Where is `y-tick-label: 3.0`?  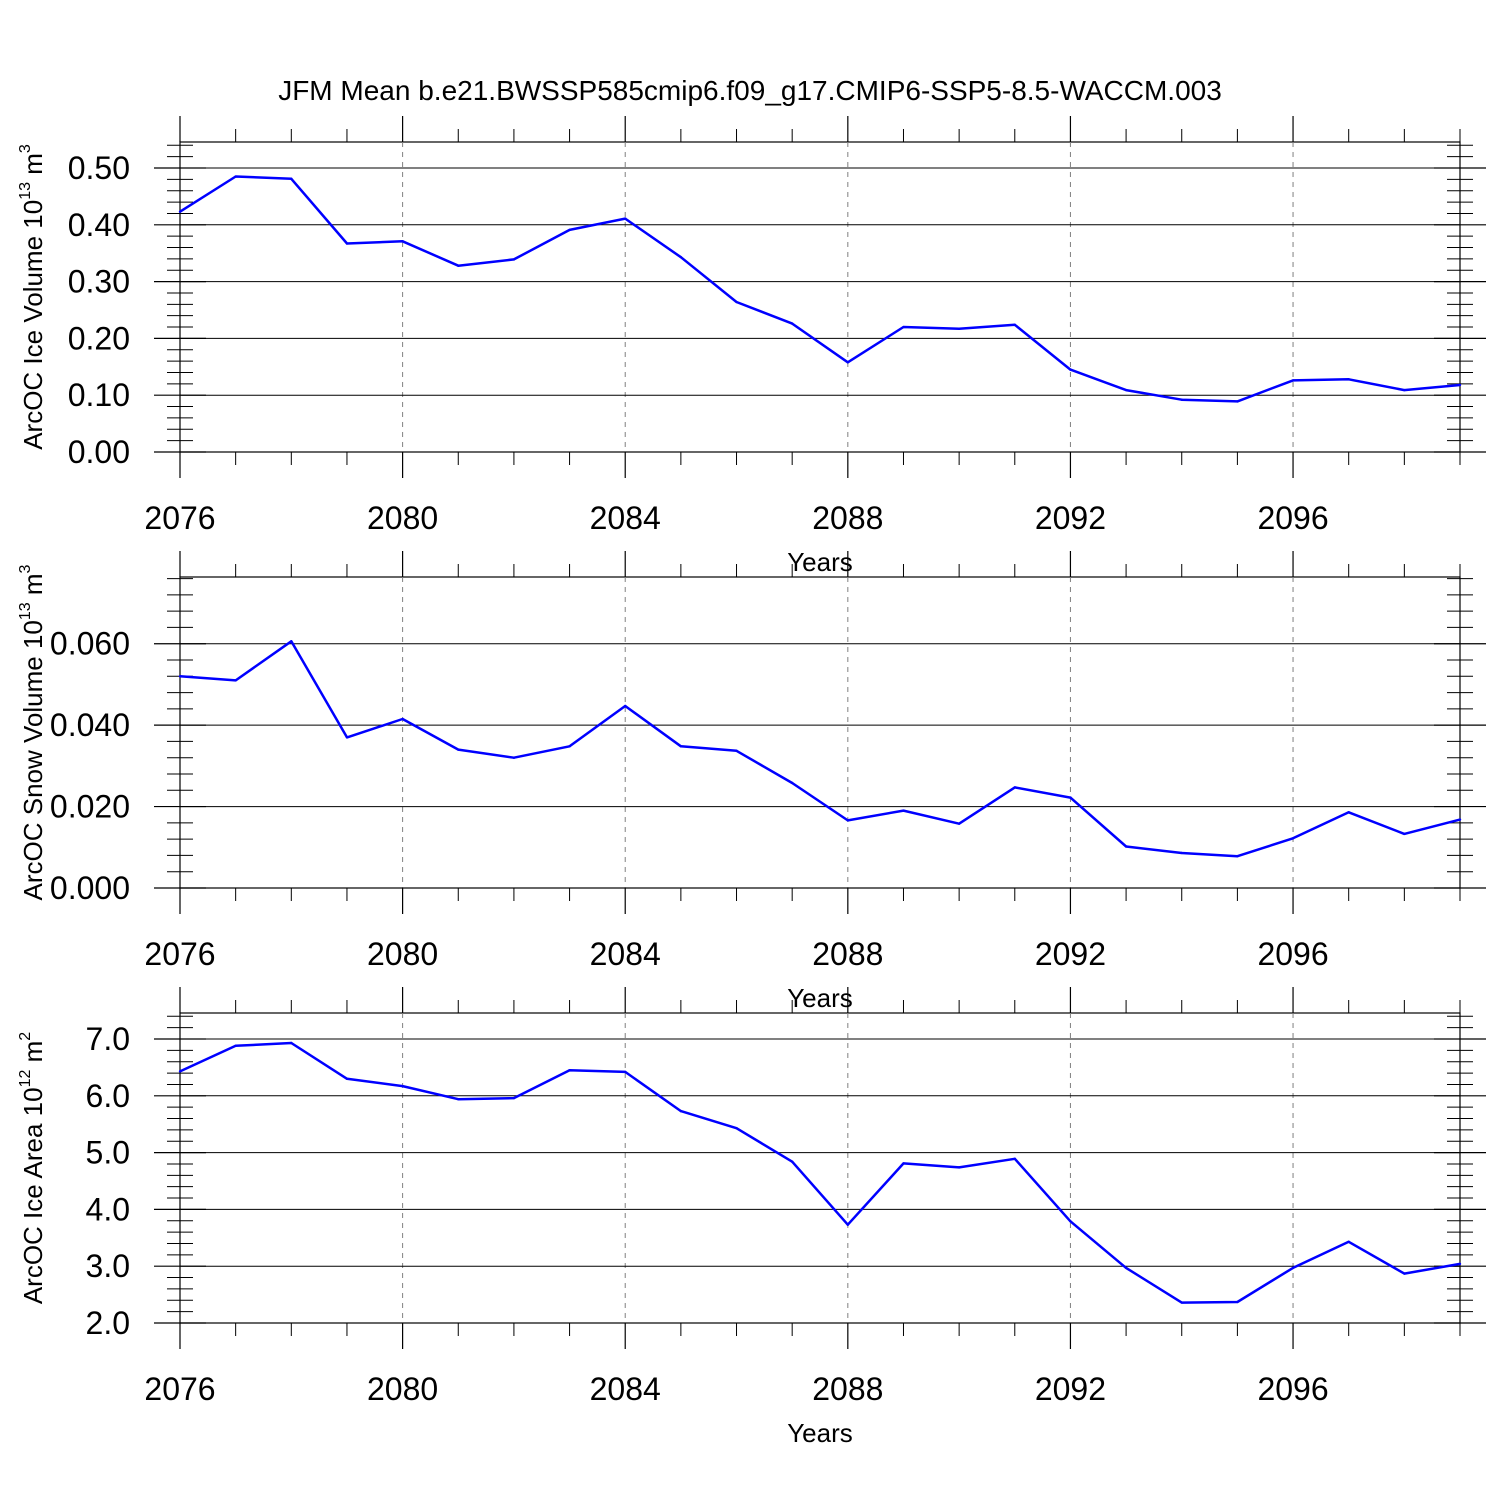 y-tick-label: 3.0 is located at coordinates (108, 1266).